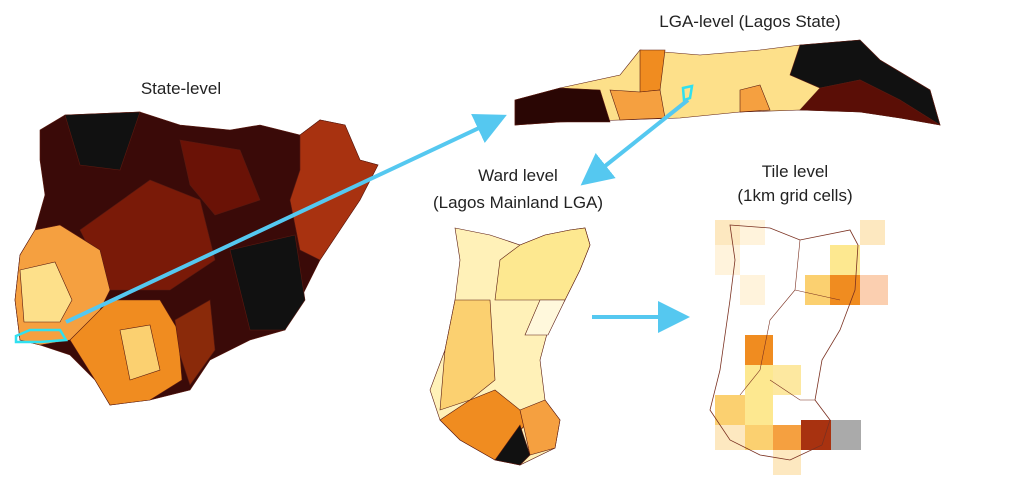 Image resolution: width=1024 pixels, height=486 pixels. I want to click on tile-map, so click(798, 347).